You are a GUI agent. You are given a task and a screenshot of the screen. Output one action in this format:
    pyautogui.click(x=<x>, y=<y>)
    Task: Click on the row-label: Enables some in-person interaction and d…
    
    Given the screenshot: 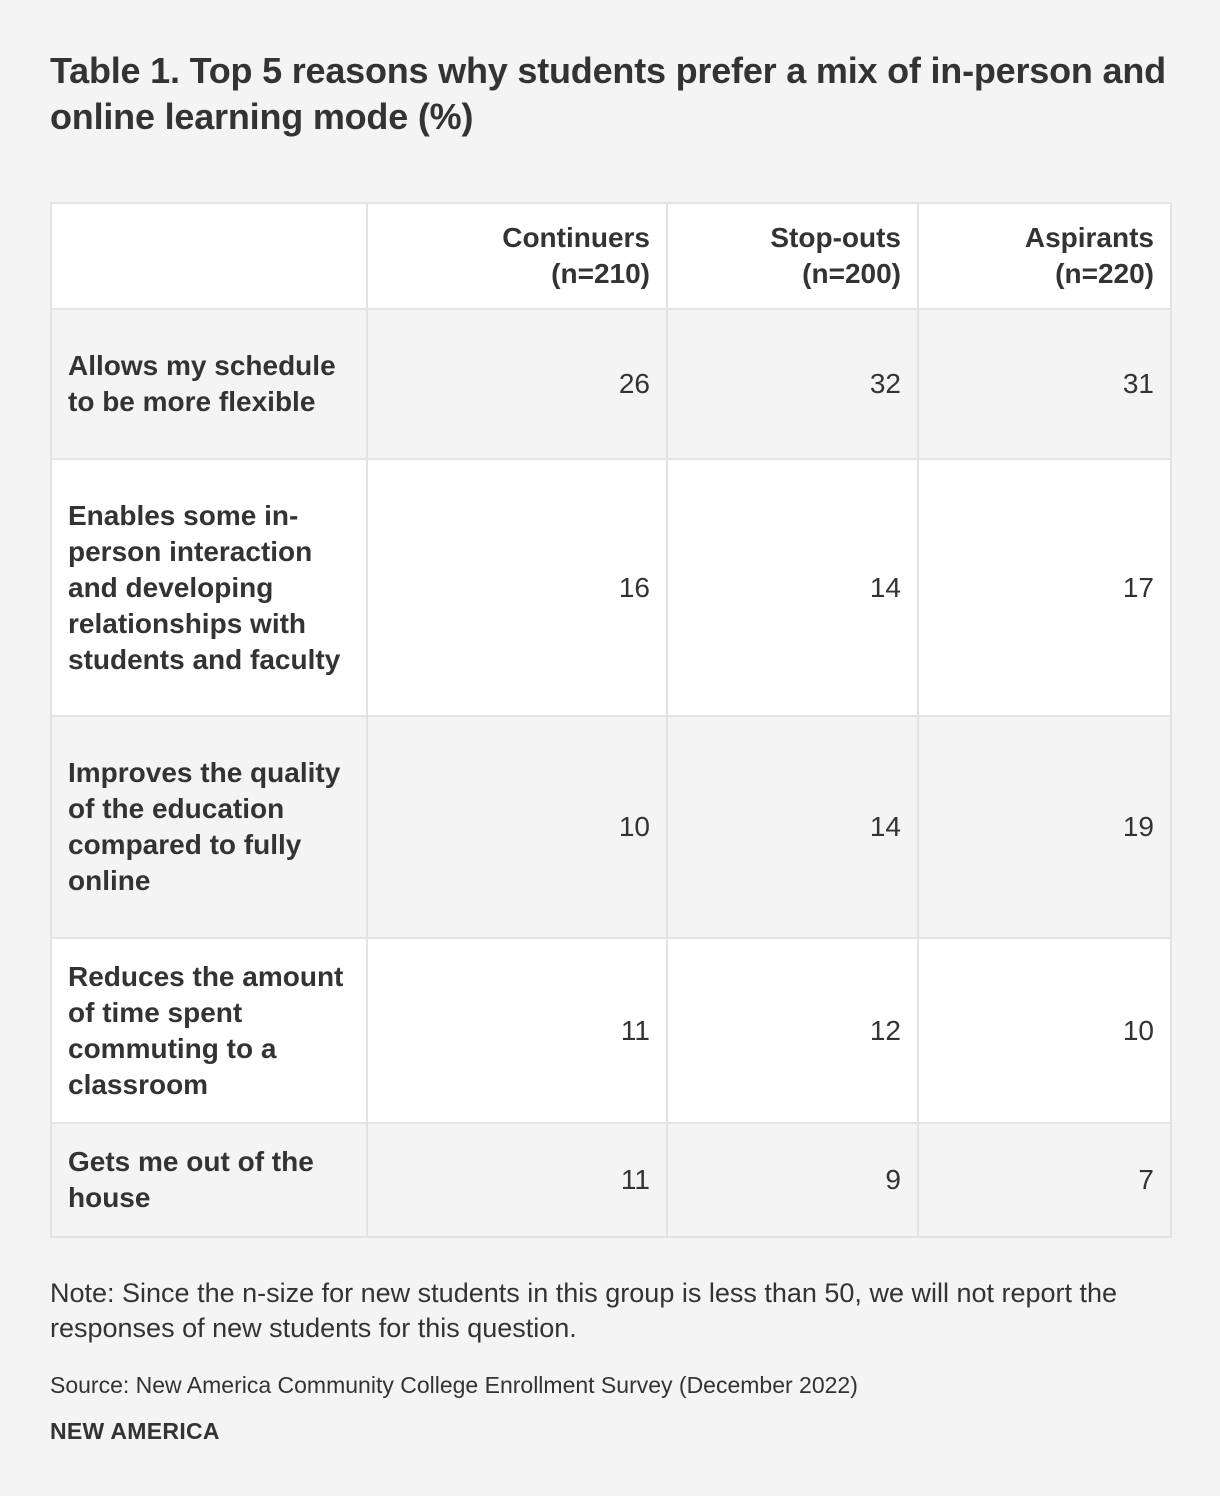 What is the action you would take?
    pyautogui.click(x=209, y=587)
    